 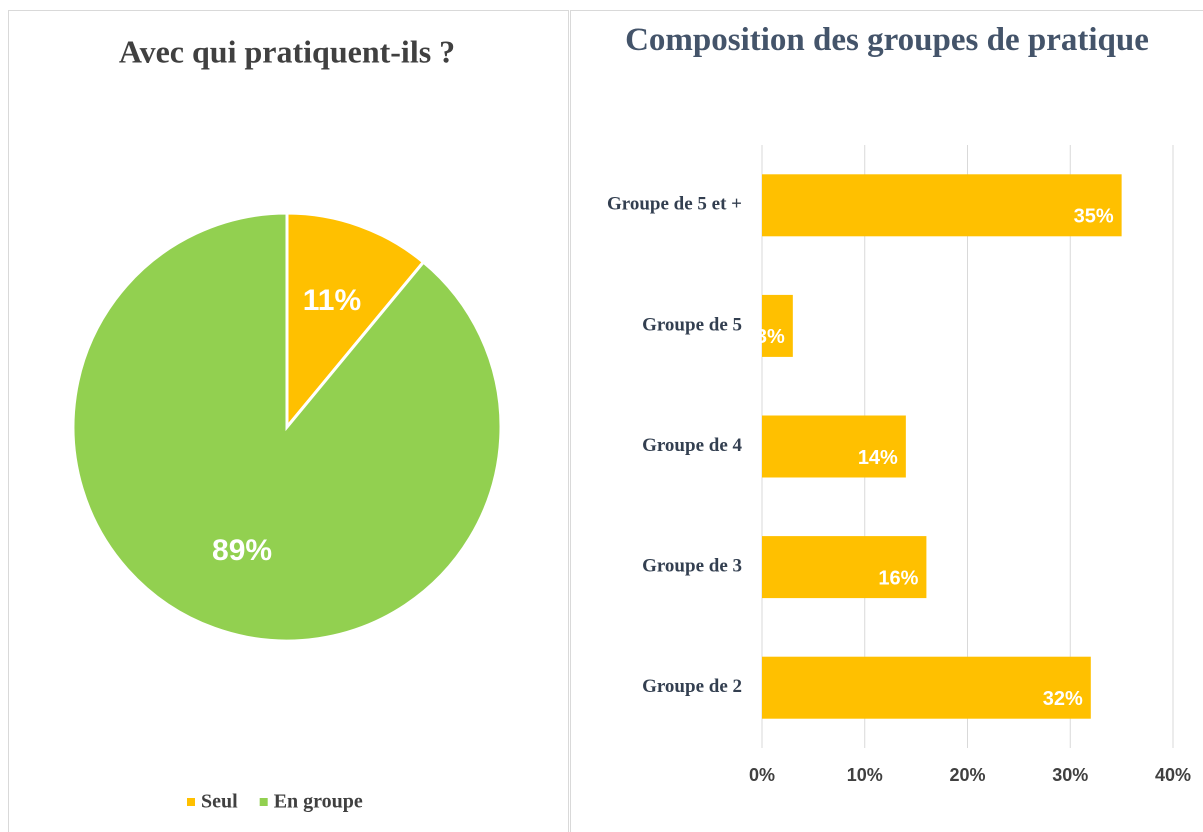 I want to click on x-tick-label: 0%, so click(x=762, y=775).